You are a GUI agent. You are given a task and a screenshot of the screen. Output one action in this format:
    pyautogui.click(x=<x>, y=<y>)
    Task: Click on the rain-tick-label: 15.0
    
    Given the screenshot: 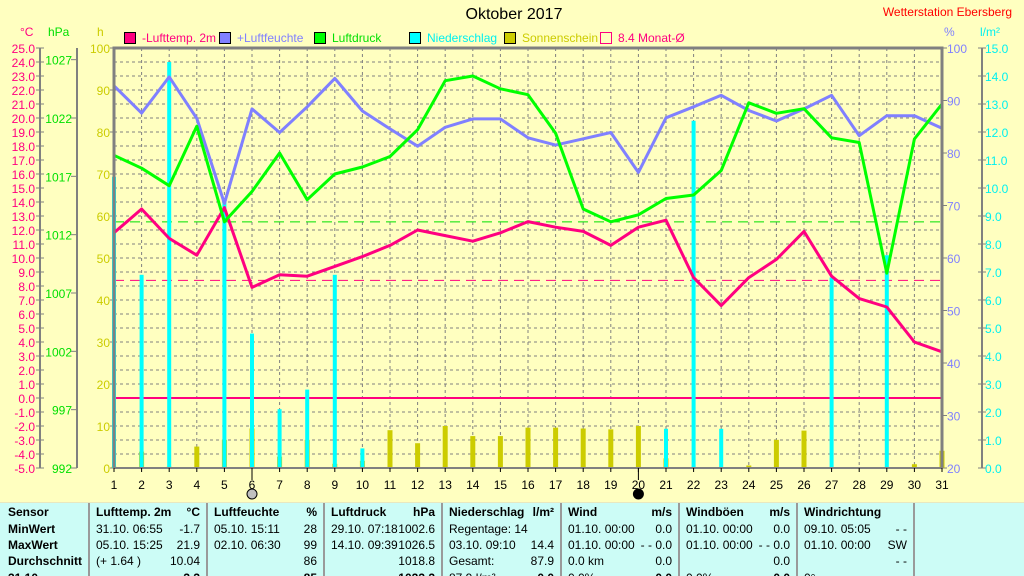 What is the action you would take?
    pyautogui.click(x=997, y=49)
    